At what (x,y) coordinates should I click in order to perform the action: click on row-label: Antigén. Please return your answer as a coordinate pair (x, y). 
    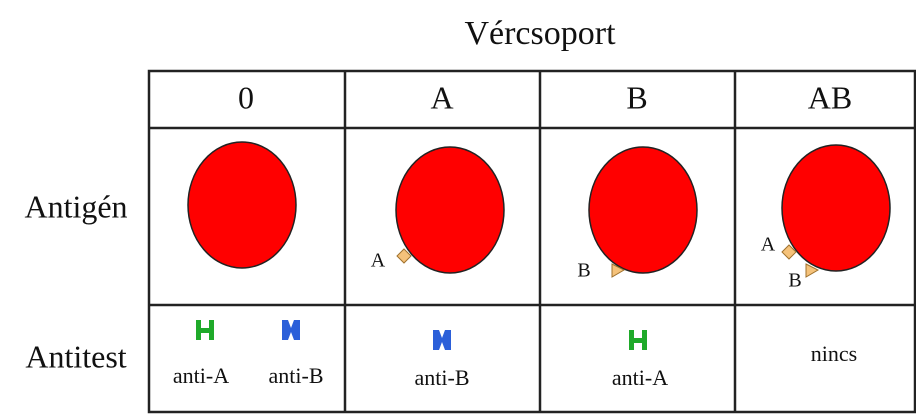
    Looking at the image, I should click on (75, 206).